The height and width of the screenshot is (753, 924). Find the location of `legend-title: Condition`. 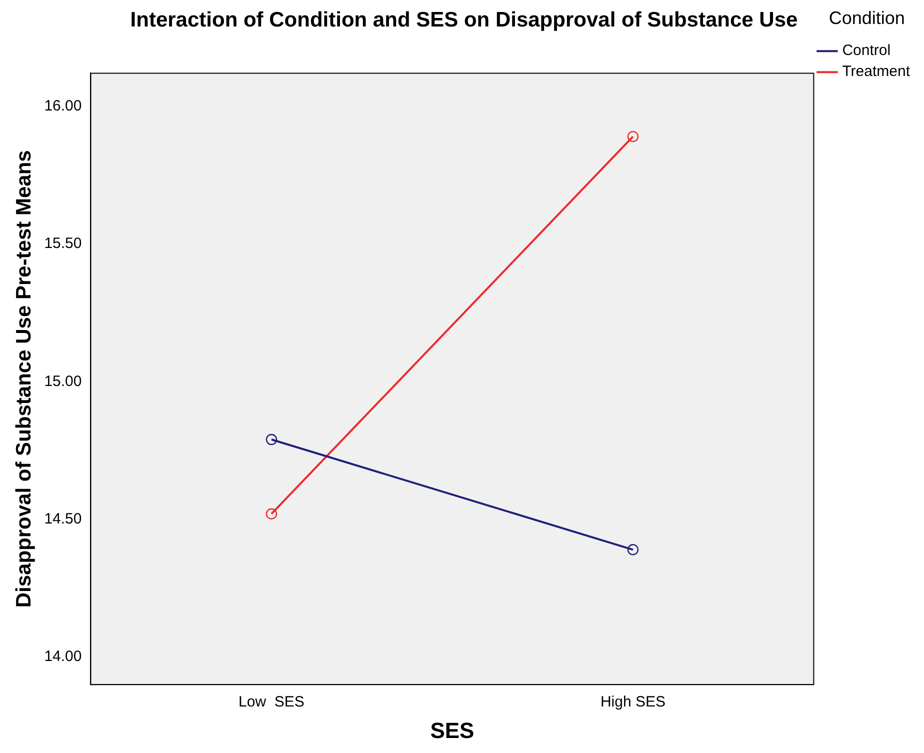

legend-title: Condition is located at coordinates (866, 18).